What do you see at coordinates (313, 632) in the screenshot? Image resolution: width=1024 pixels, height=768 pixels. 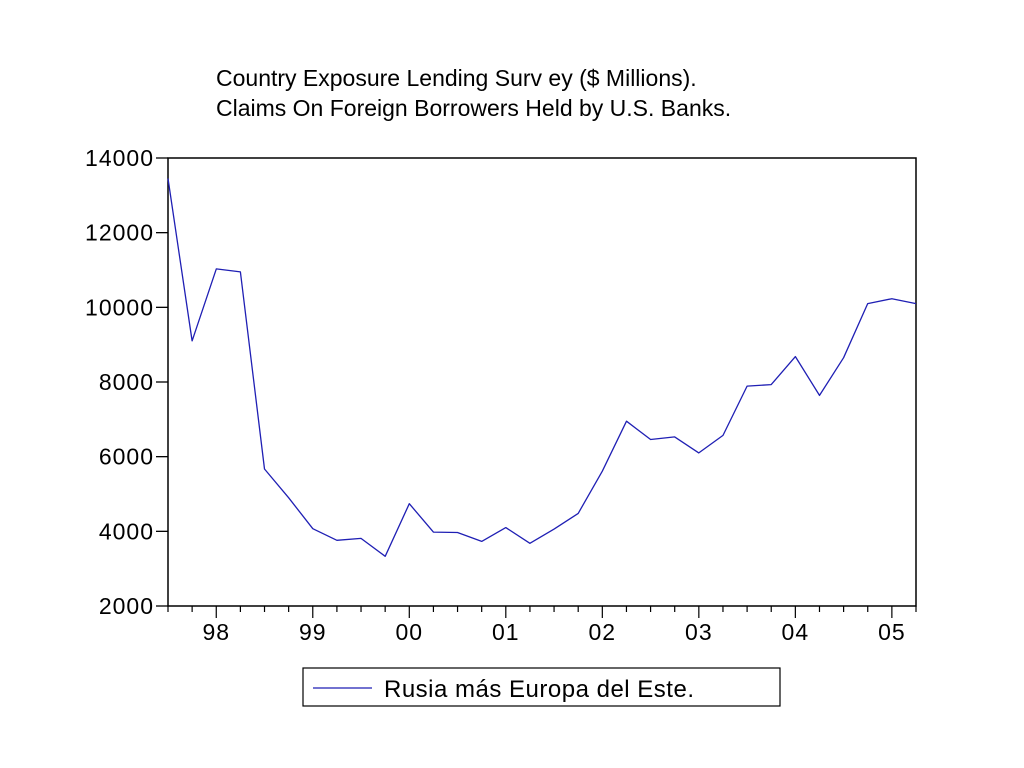 I see `x-tick-label: 99` at bounding box center [313, 632].